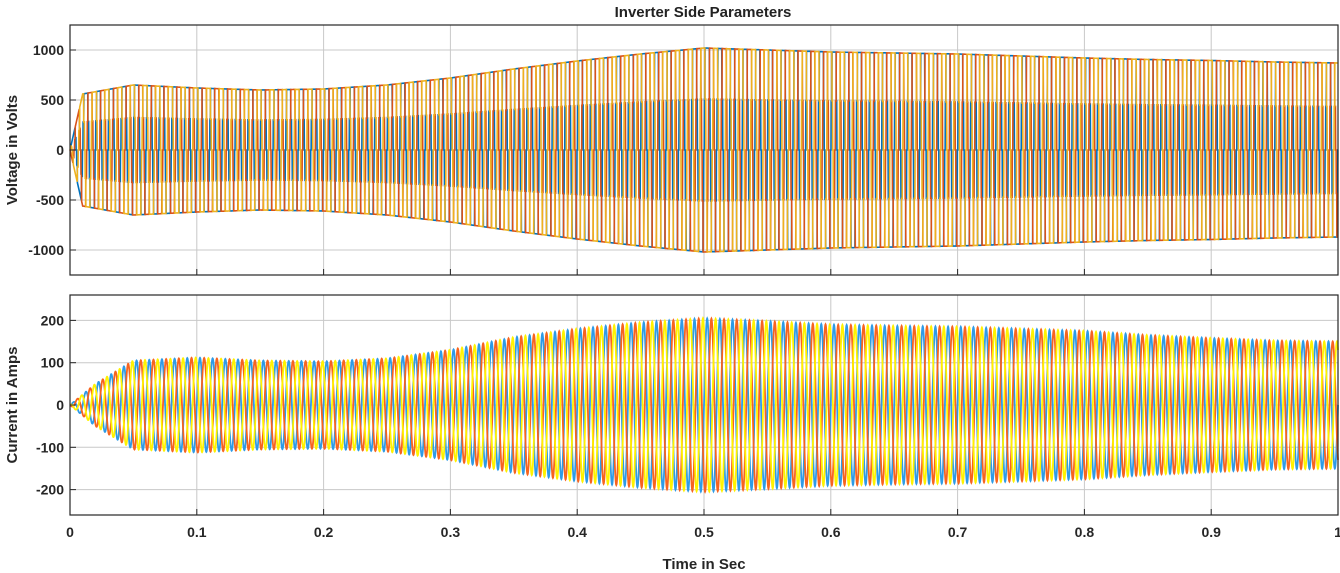 The image size is (1340, 573). What do you see at coordinates (50, 200) in the screenshot?
I see `y-tick-label: -500` at bounding box center [50, 200].